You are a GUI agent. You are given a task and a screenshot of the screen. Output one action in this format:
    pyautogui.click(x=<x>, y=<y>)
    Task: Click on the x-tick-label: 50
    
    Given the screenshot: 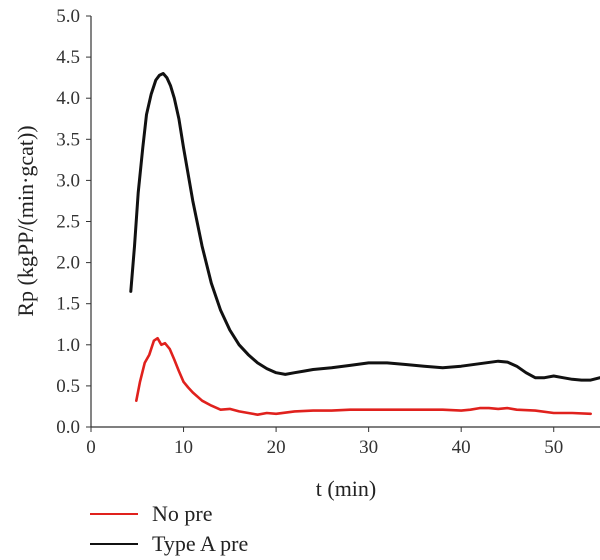 What is the action you would take?
    pyautogui.click(x=553, y=447)
    